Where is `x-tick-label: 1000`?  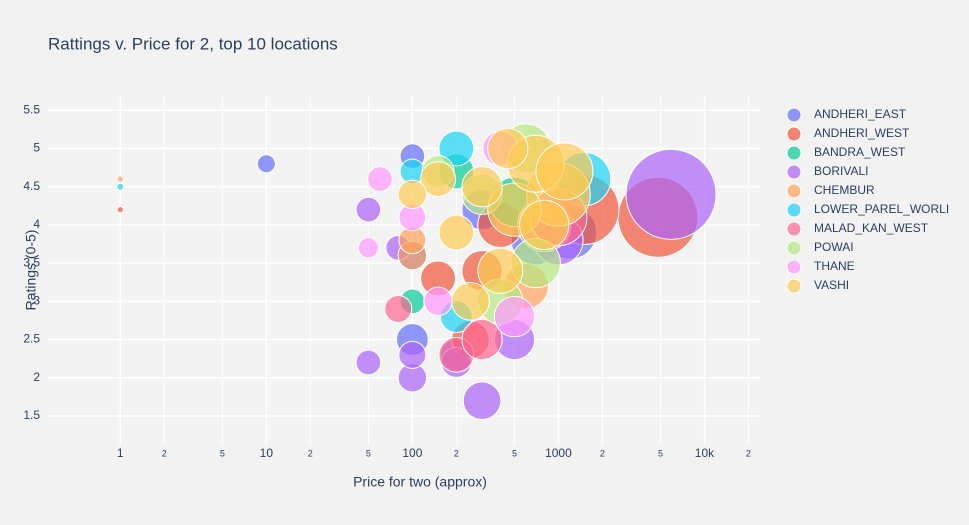
x-tick-label: 1000 is located at coordinates (558, 453).